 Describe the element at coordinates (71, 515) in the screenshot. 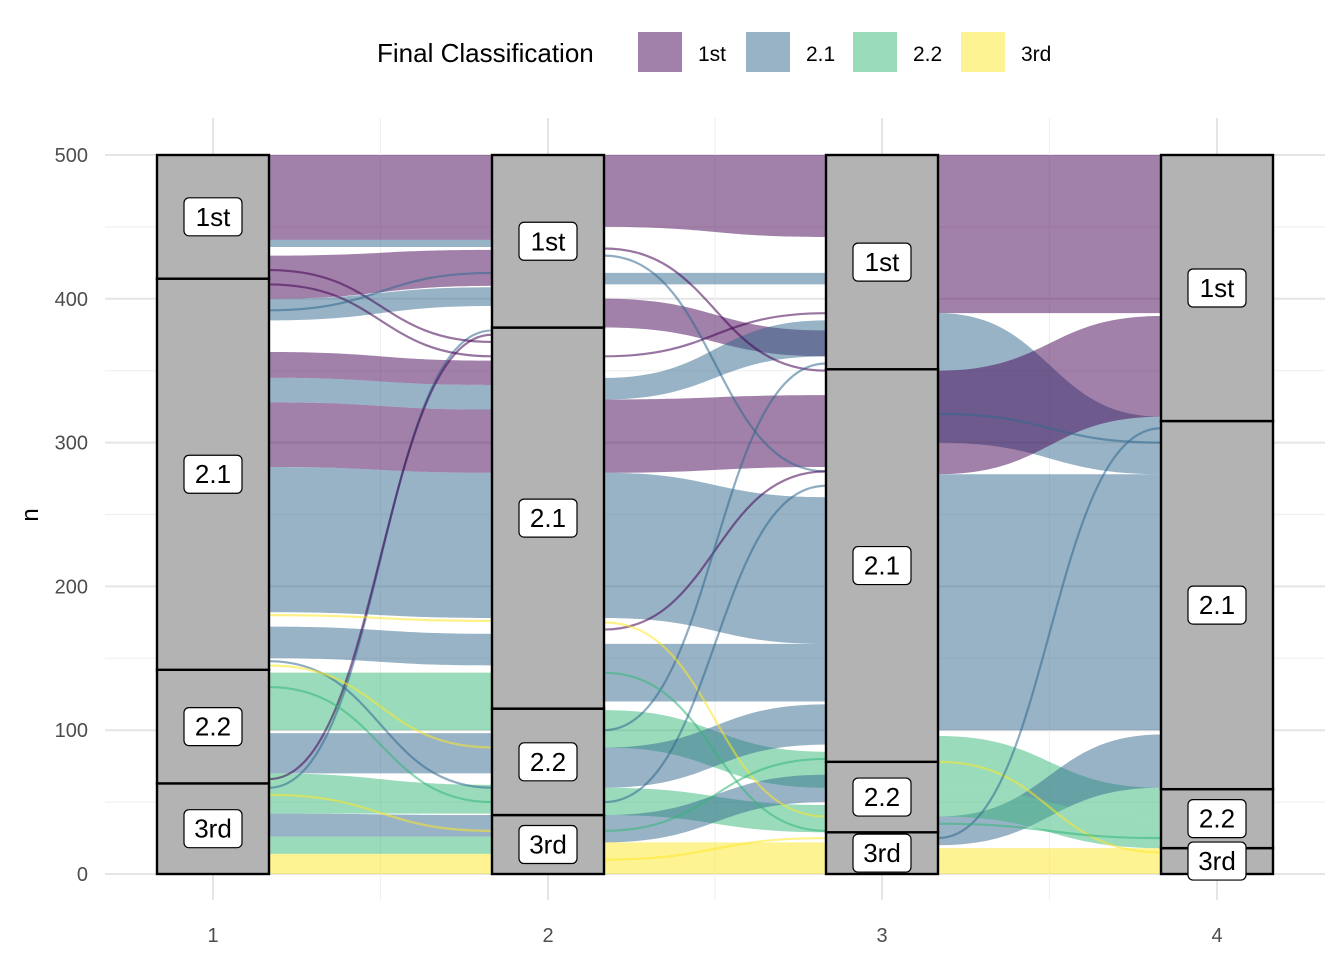

I see `y-tick-labels: 0 100 200 300 400 500` at that location.